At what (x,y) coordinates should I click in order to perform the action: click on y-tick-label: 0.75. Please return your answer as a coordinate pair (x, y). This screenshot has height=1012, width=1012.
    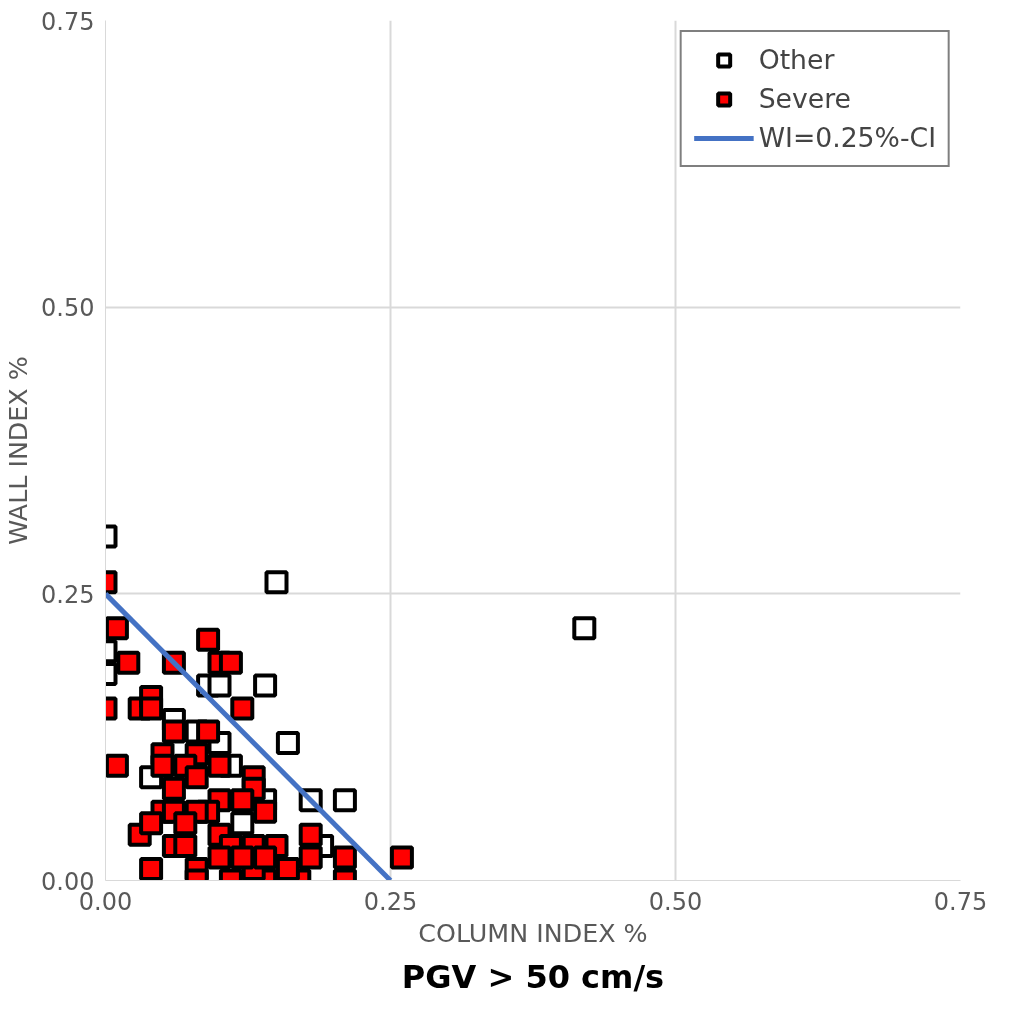
    Looking at the image, I should click on (68, 21).